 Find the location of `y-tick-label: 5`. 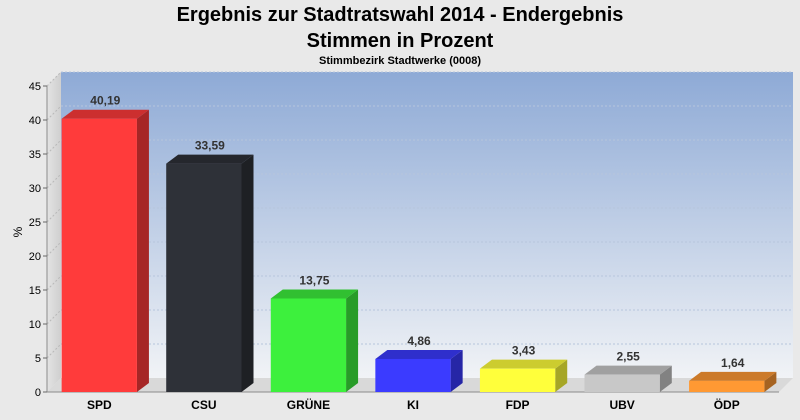

y-tick-label: 5 is located at coordinates (38, 359).